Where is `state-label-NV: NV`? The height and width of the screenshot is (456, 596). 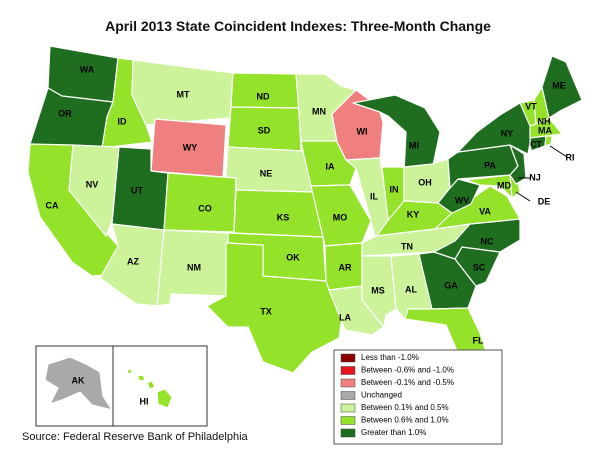 state-label-NV: NV is located at coordinates (92, 184).